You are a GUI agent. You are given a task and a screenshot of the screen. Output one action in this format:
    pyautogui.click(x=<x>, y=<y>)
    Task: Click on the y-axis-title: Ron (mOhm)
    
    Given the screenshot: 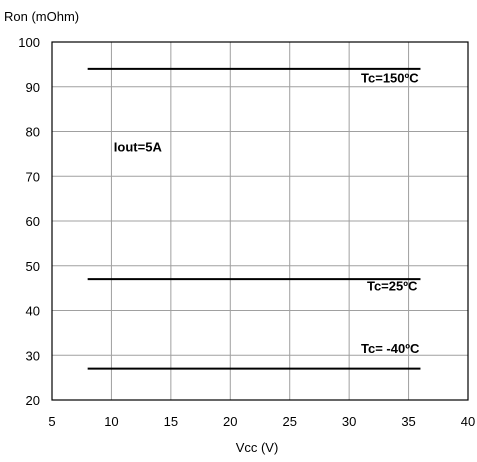 What is the action you would take?
    pyautogui.click(x=41, y=16)
    